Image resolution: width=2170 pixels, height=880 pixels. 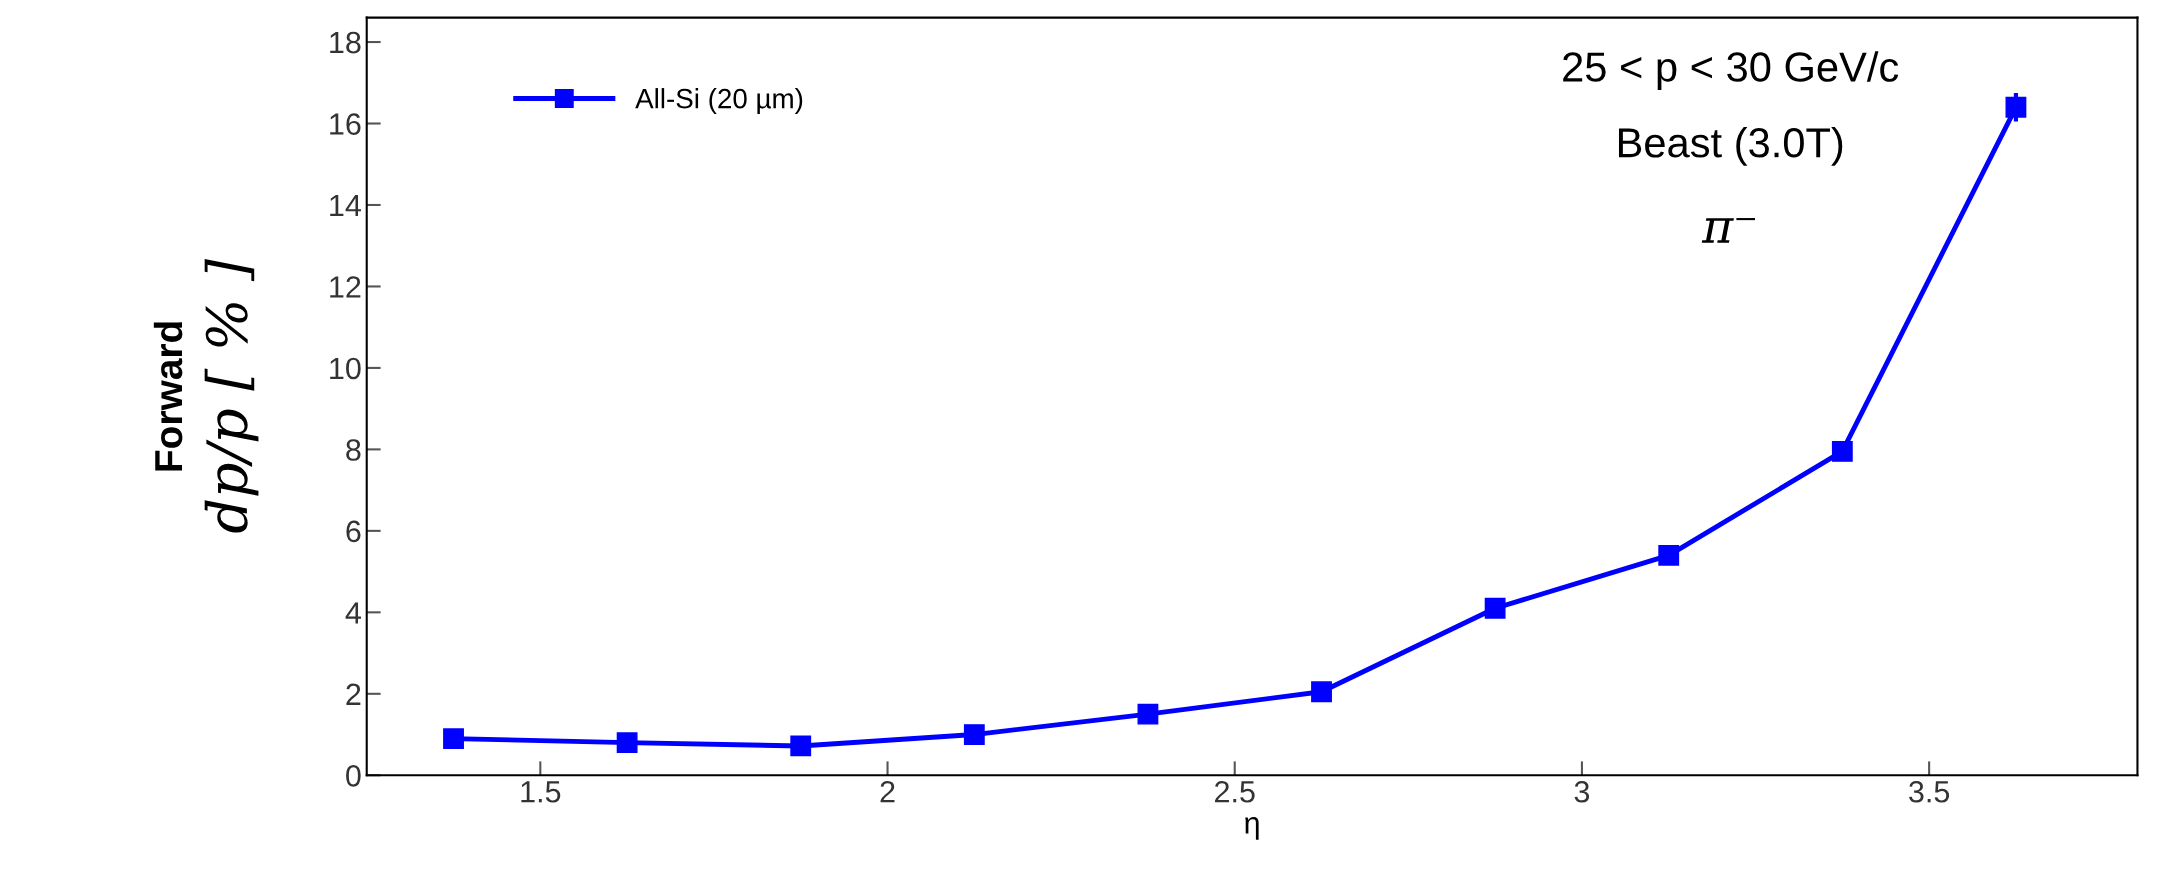 What do you see at coordinates (887, 791) in the screenshot?
I see `x-tick-label: 2` at bounding box center [887, 791].